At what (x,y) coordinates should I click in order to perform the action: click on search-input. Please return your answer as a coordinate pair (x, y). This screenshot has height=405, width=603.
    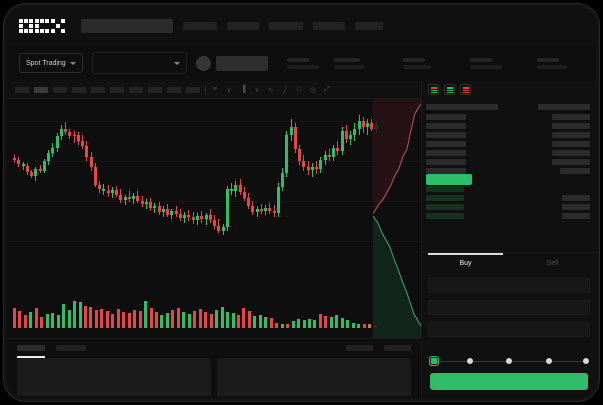
    Looking at the image, I should click on (127, 26).